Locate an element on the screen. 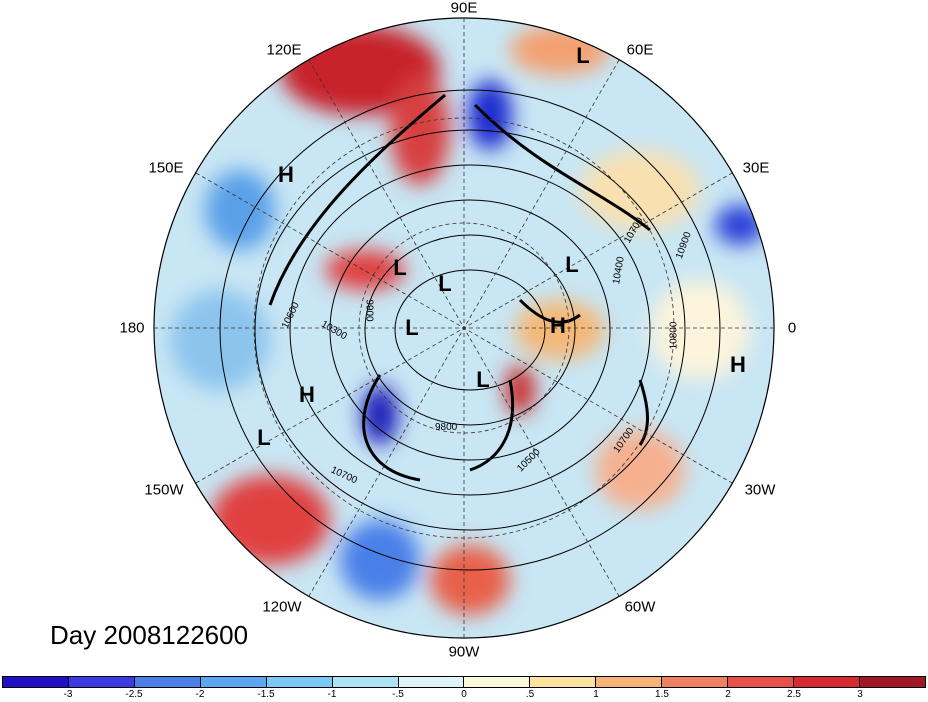 The width and height of the screenshot is (928, 702). lon-label-90e: 90E is located at coordinates (464, 8).